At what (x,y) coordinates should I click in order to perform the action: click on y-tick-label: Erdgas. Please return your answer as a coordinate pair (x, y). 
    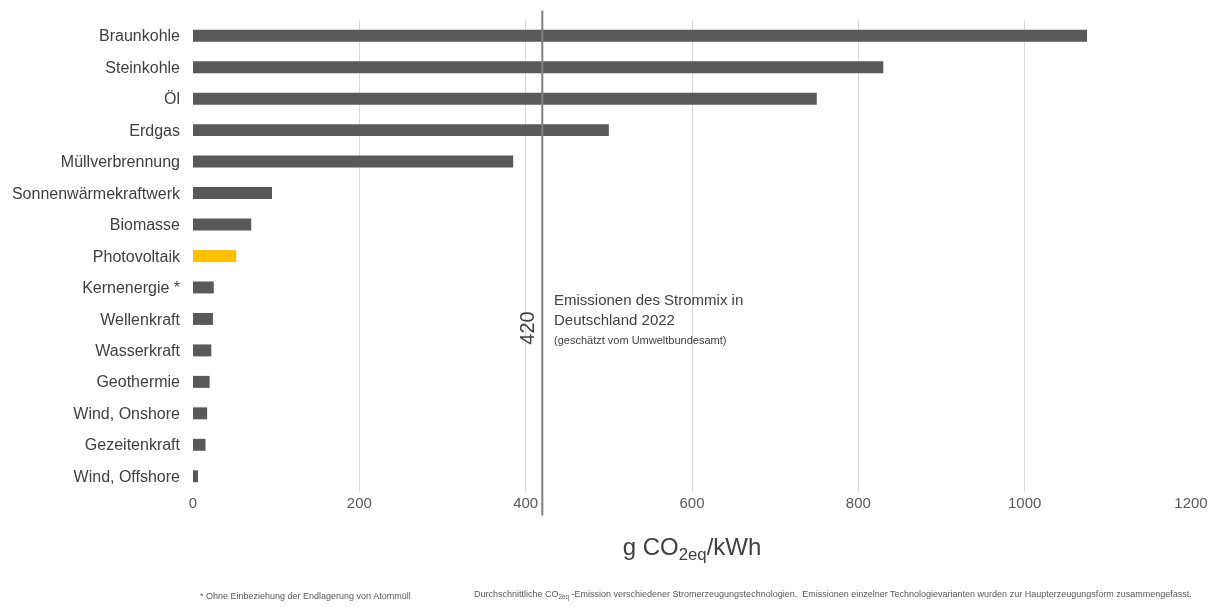
    Looking at the image, I should click on (154, 130).